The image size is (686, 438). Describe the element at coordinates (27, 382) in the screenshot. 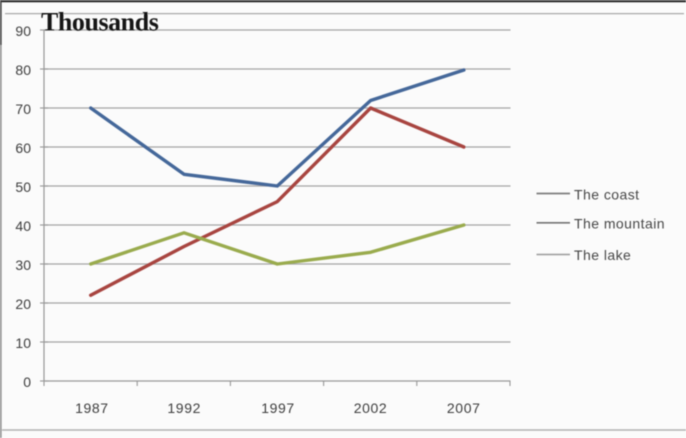

I see `svg-text: 0` at that location.